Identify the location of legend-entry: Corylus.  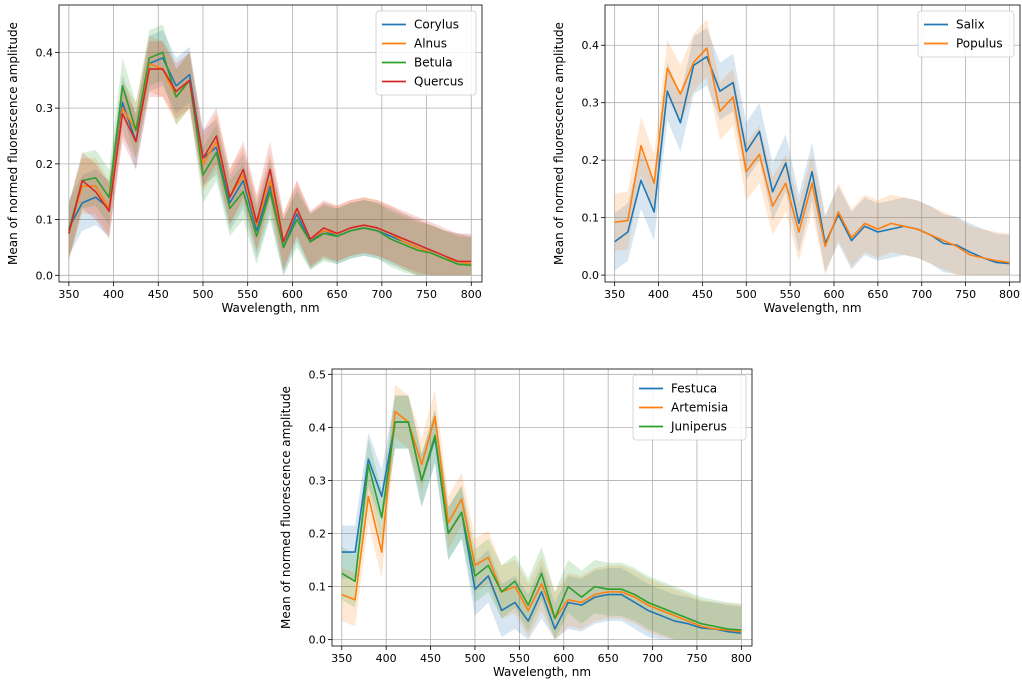
(436, 25).